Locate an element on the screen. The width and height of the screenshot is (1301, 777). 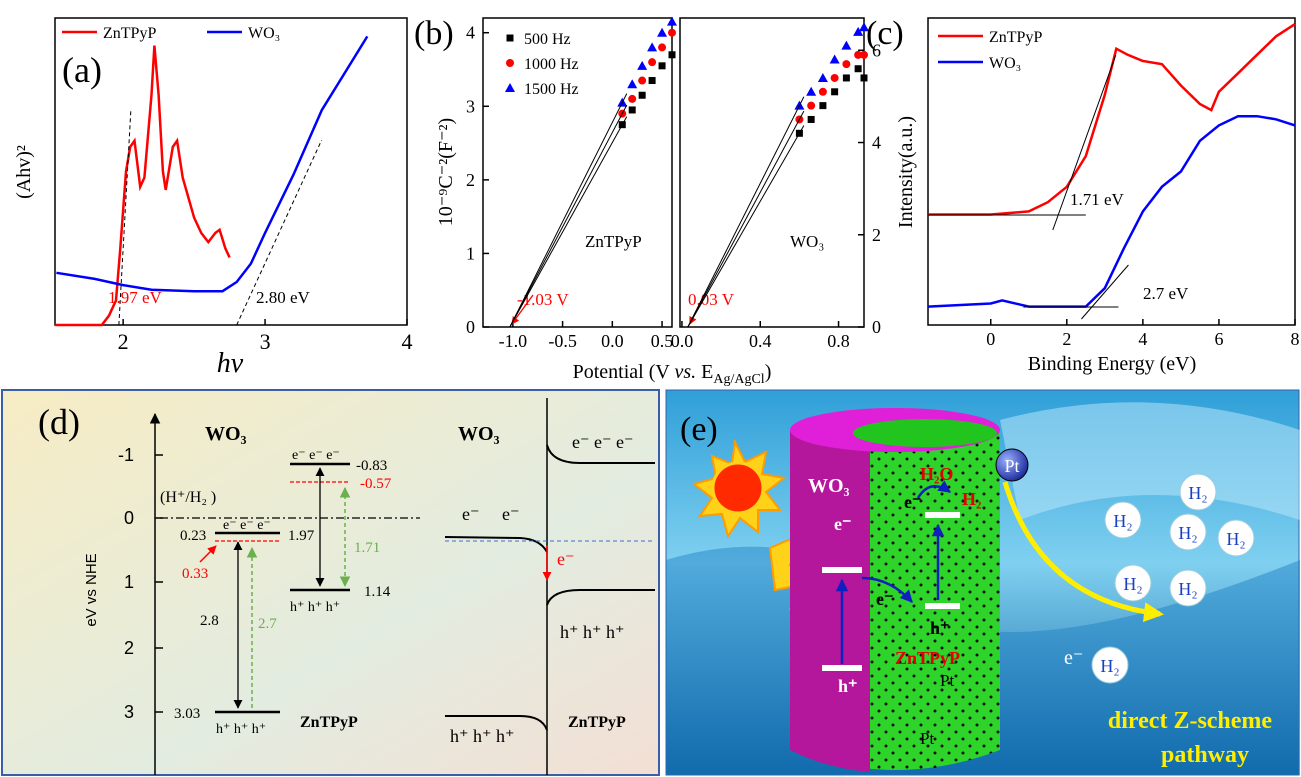
annotation-arrow is located at coordinates (522, 309).